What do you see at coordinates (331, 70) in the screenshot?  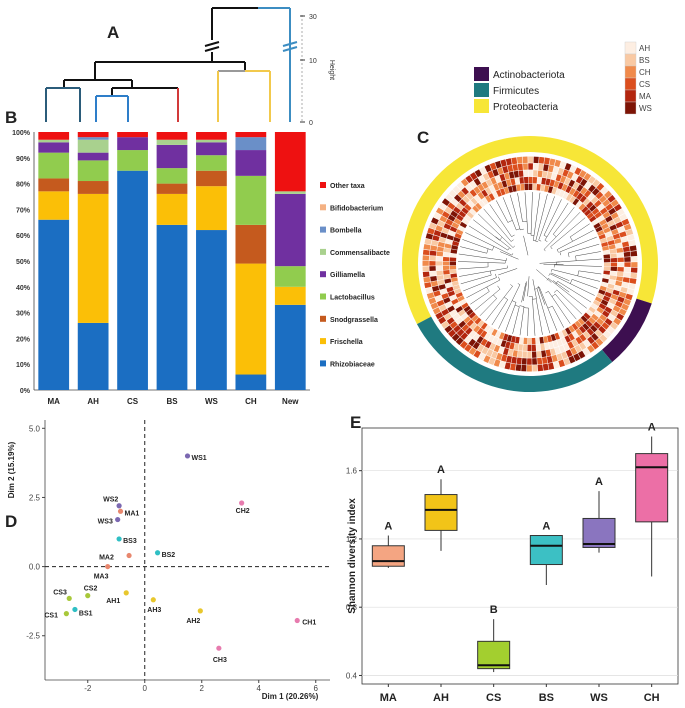 I see `height-axis-label: Height` at bounding box center [331, 70].